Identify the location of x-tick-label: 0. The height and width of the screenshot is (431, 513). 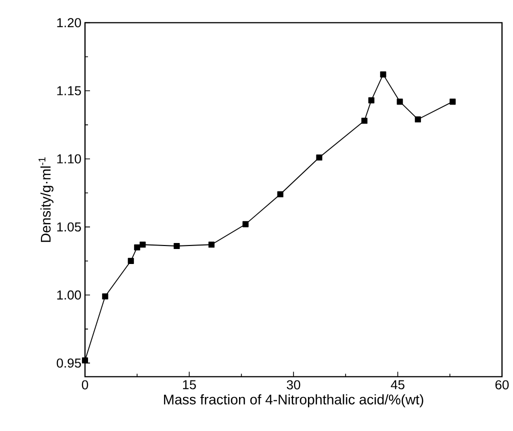
(85, 385).